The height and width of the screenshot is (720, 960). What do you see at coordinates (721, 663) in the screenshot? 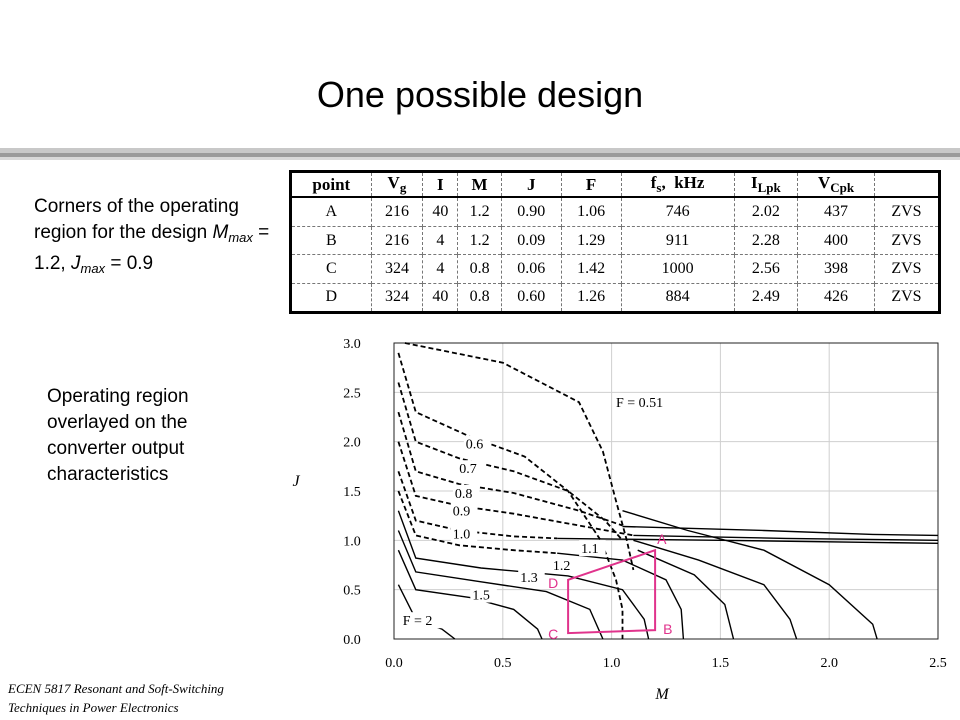
I see `x-tick-label: 1.5` at bounding box center [721, 663].